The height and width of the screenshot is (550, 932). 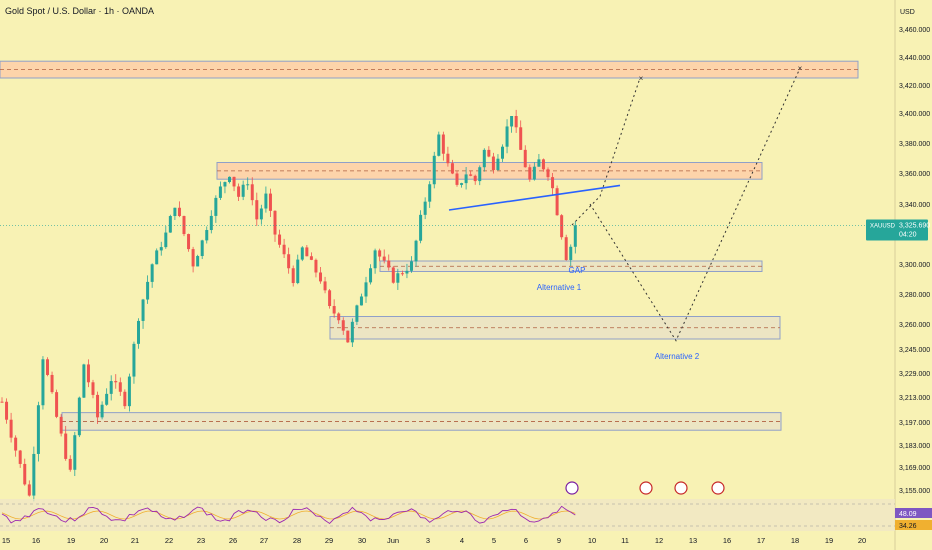 What do you see at coordinates (914, 491) in the screenshot?
I see `y-tick-label: 3,155.000` at bounding box center [914, 491].